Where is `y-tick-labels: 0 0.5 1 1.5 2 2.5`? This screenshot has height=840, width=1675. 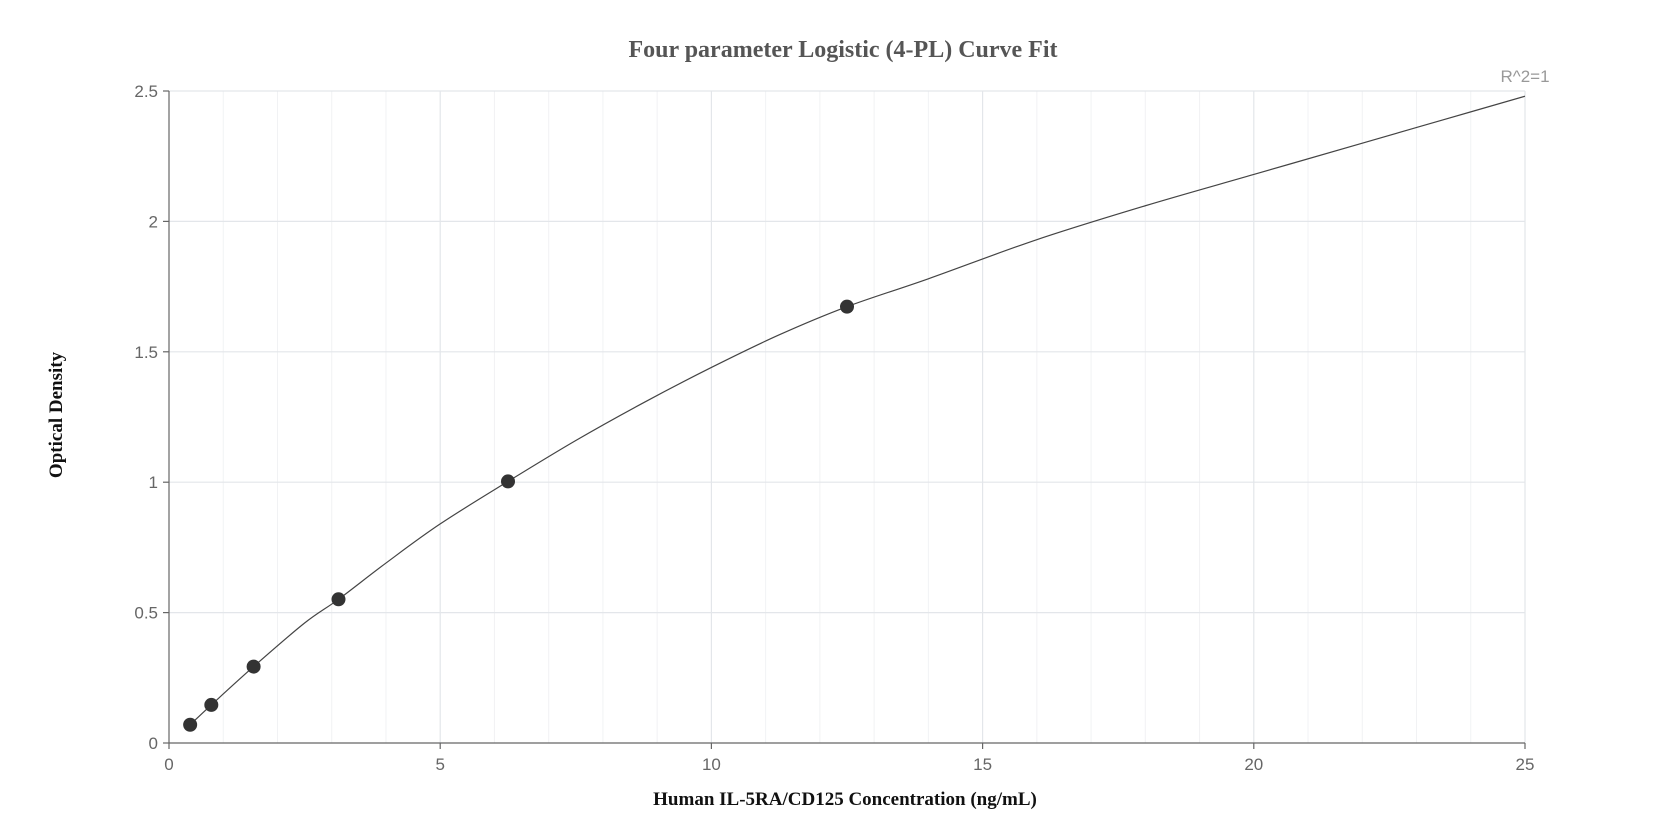 y-tick-labels: 0 0.5 1 1.5 2 2.5 is located at coordinates (151, 417).